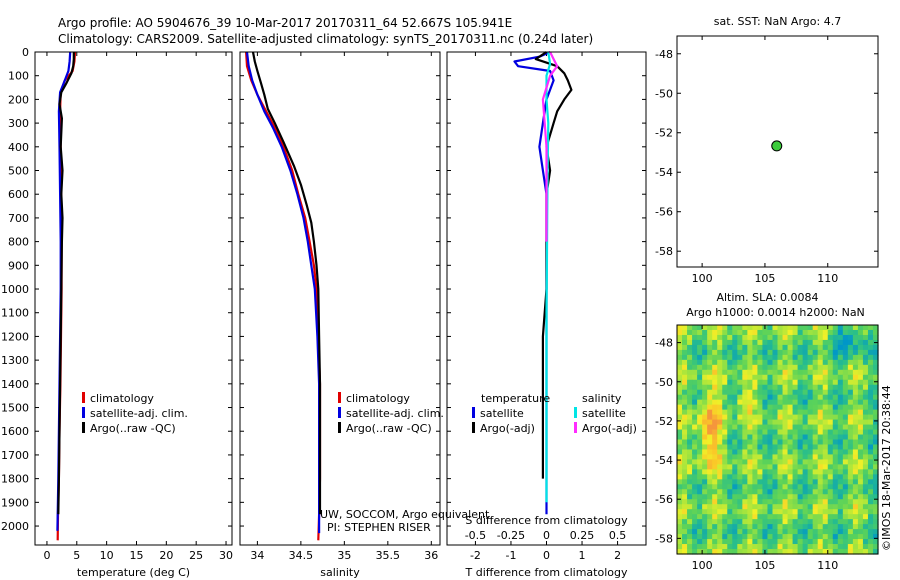  What do you see at coordinates (15, 313) in the screenshot?
I see `depth-tick-label: 1100` at bounding box center [15, 313].